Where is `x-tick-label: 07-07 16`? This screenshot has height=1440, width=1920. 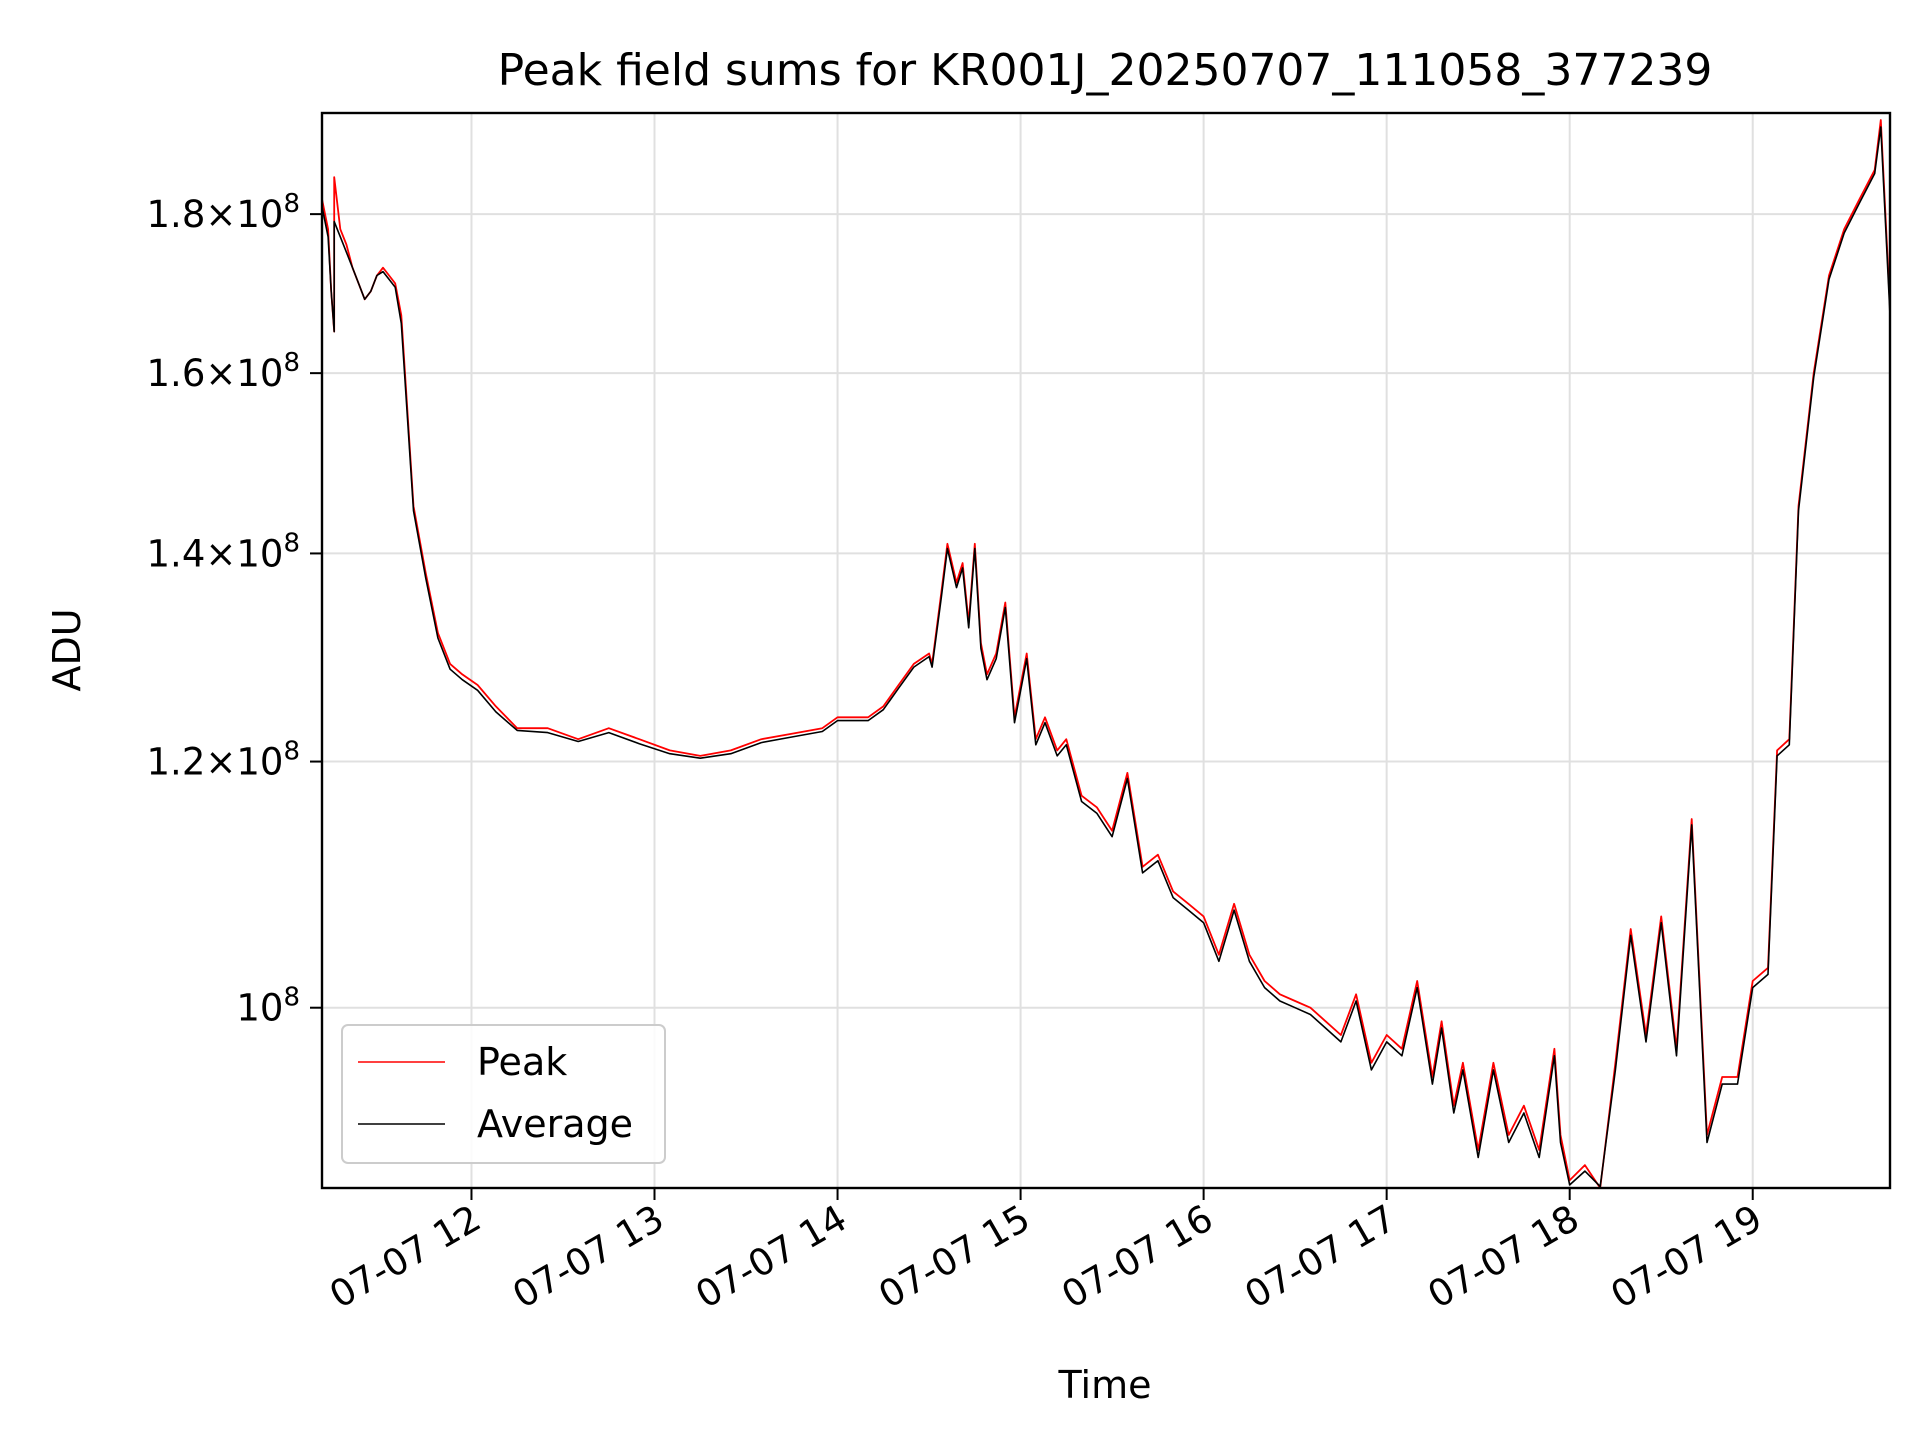
x-tick-label: 07-07 16 is located at coordinates (1138, 1257).